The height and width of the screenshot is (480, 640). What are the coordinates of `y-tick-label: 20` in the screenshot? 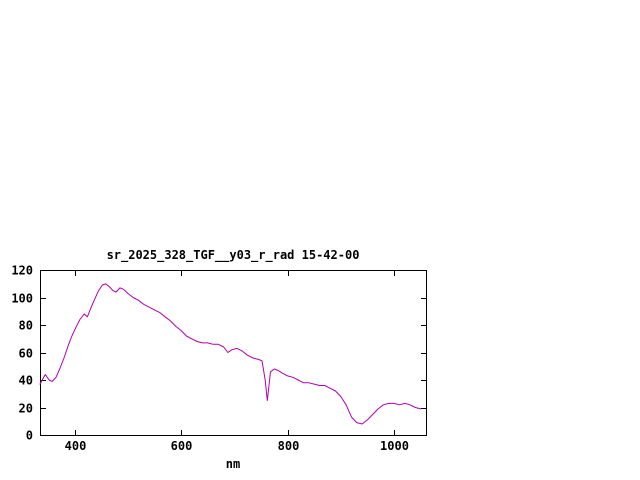 It's located at (26, 409).